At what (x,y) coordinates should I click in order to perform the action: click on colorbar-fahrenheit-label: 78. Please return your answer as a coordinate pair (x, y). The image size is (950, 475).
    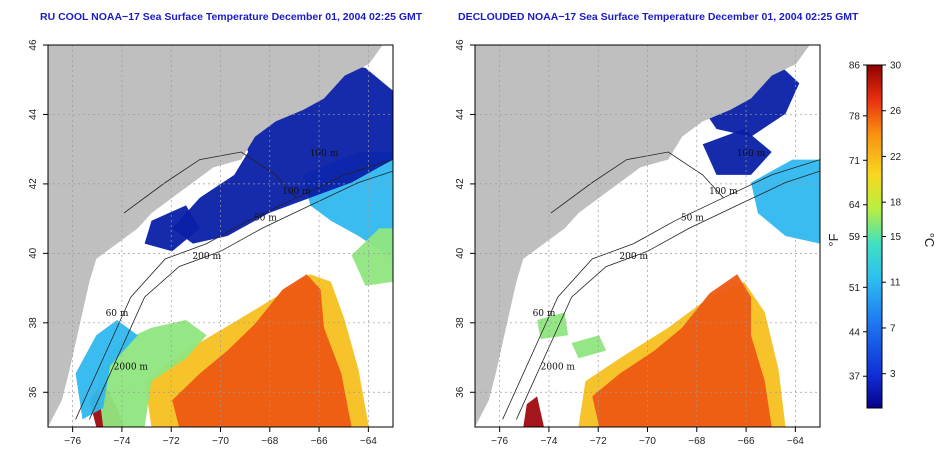
    Looking at the image, I should click on (855, 116).